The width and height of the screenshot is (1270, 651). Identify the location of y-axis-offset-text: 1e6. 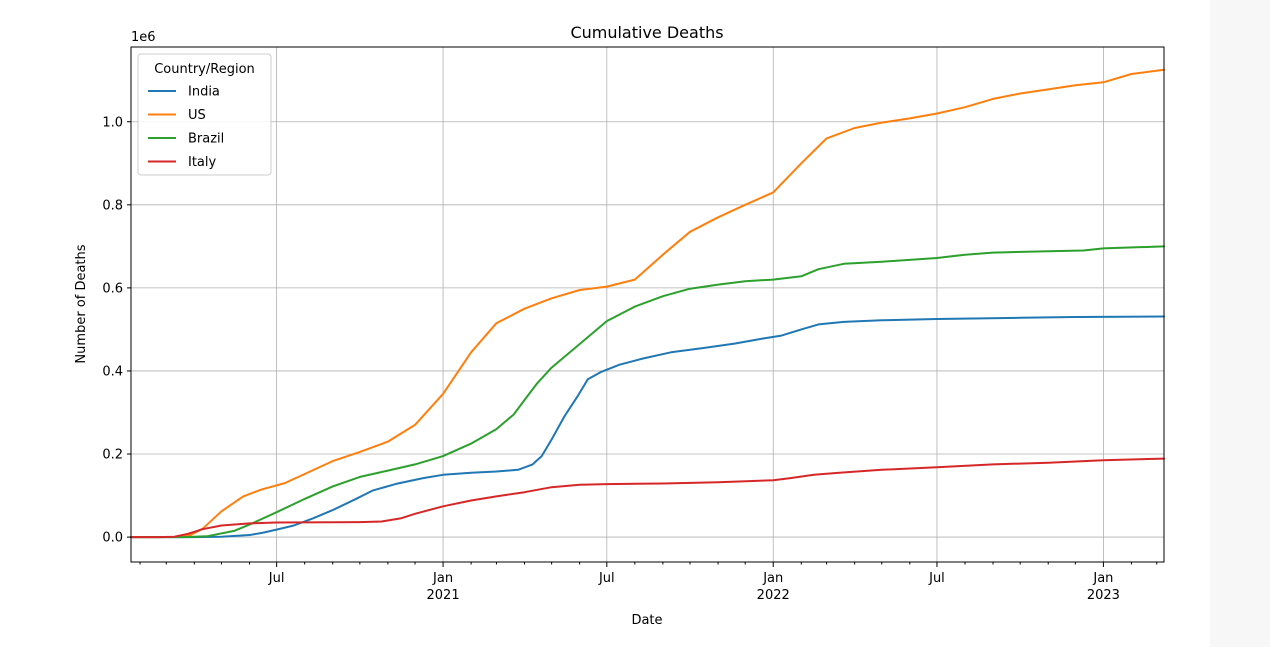
(143, 37).